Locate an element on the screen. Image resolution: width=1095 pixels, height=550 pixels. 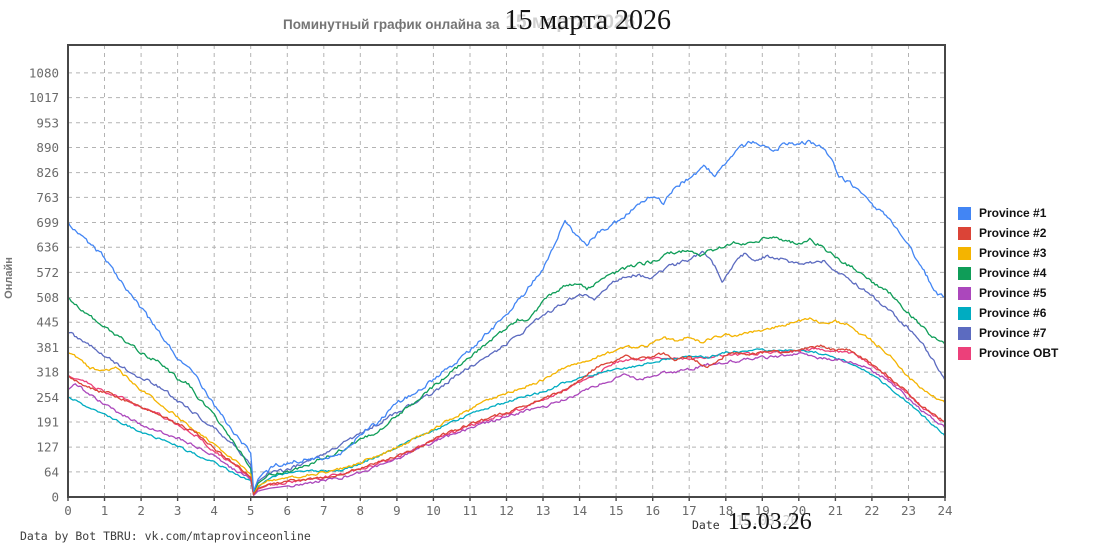
footer-date-ghost: 15.03.26 is located at coordinates (767, 521).